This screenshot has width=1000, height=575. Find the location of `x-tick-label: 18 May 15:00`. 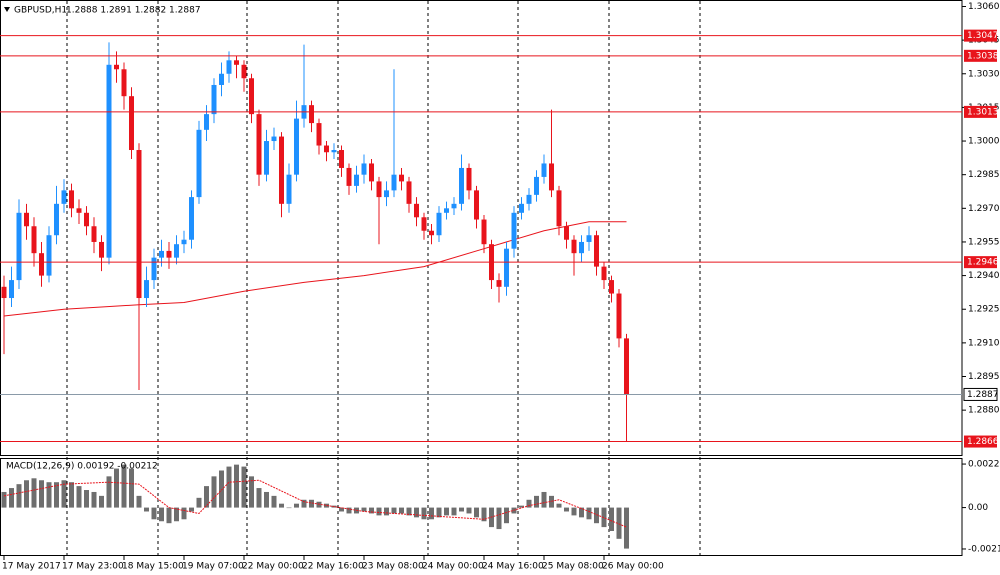

x-tick-label: 18 May 15:00 is located at coordinates (153, 567).